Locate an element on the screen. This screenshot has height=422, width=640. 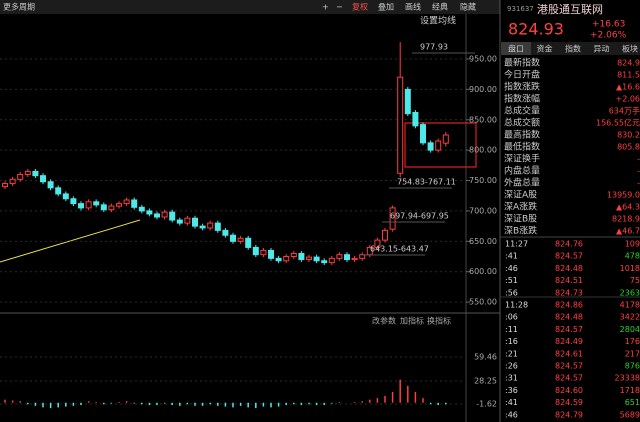
trade-volume: 5689 is located at coordinates (630, 414).